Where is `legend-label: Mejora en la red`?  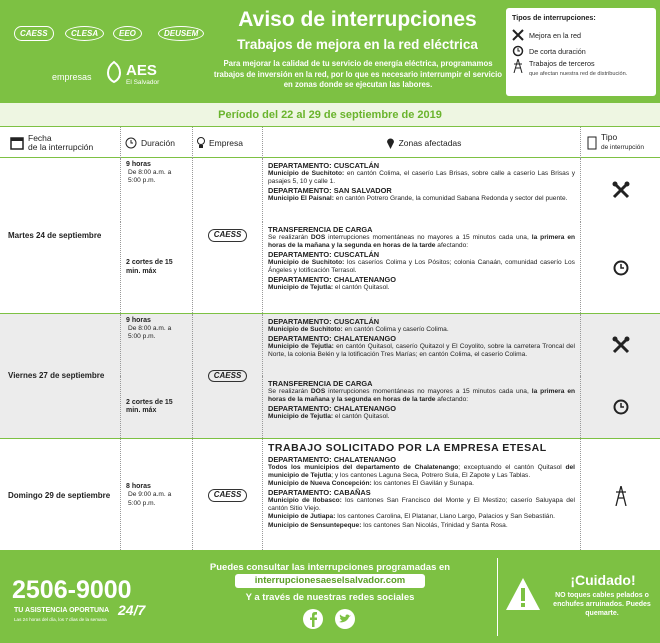 legend-label: Mejora en la red is located at coordinates (555, 35).